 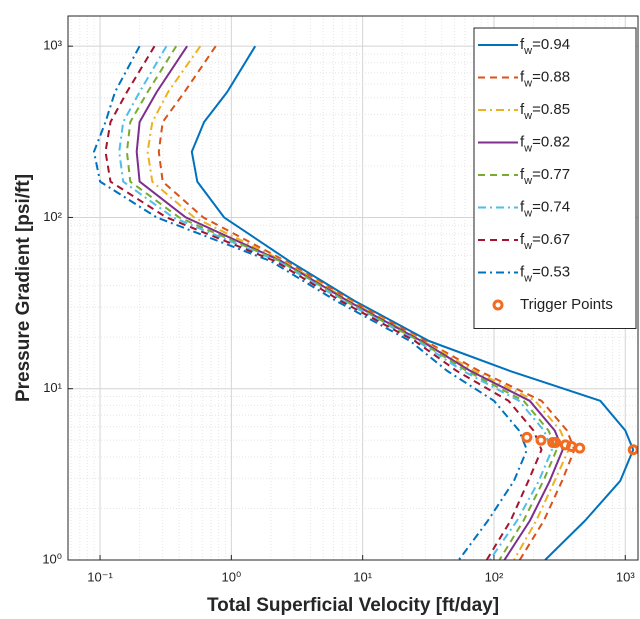 I want to click on y-tick-label: 10¹, so click(x=52, y=387).